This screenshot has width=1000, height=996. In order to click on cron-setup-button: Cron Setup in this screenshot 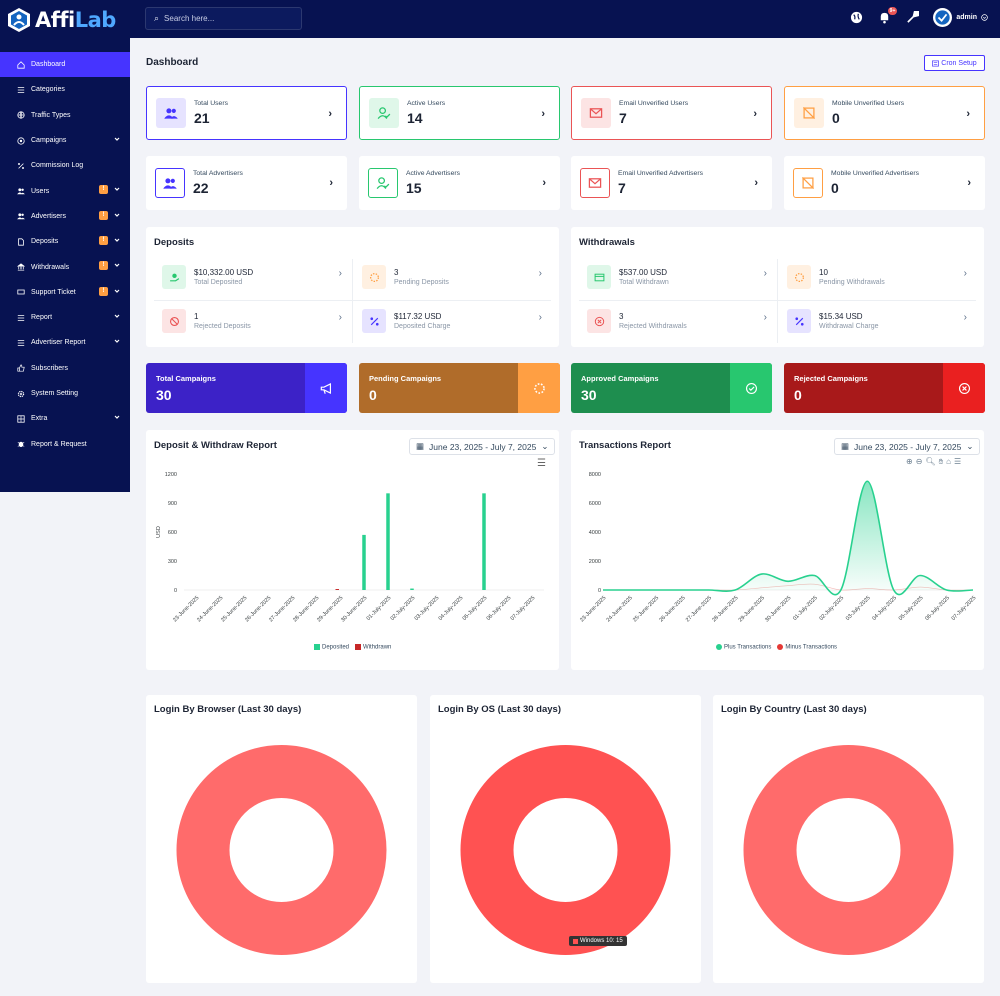, I will do `click(954, 63)`.